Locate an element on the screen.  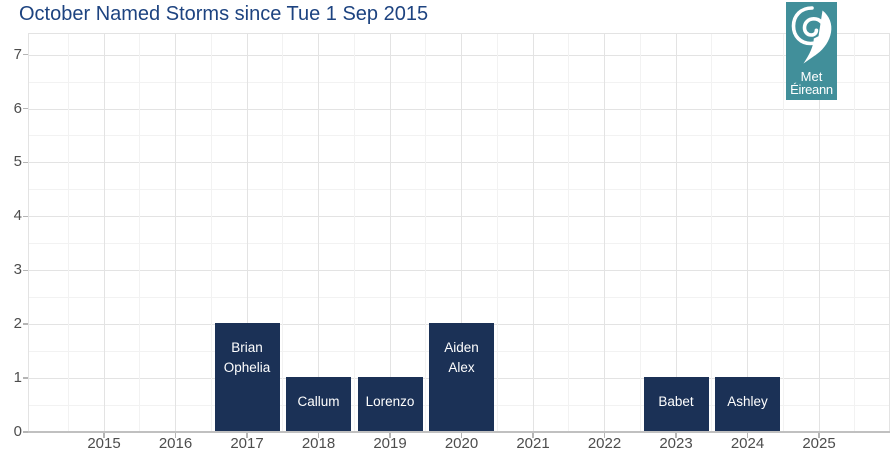
x-tick-2021 is located at coordinates (533, 435).